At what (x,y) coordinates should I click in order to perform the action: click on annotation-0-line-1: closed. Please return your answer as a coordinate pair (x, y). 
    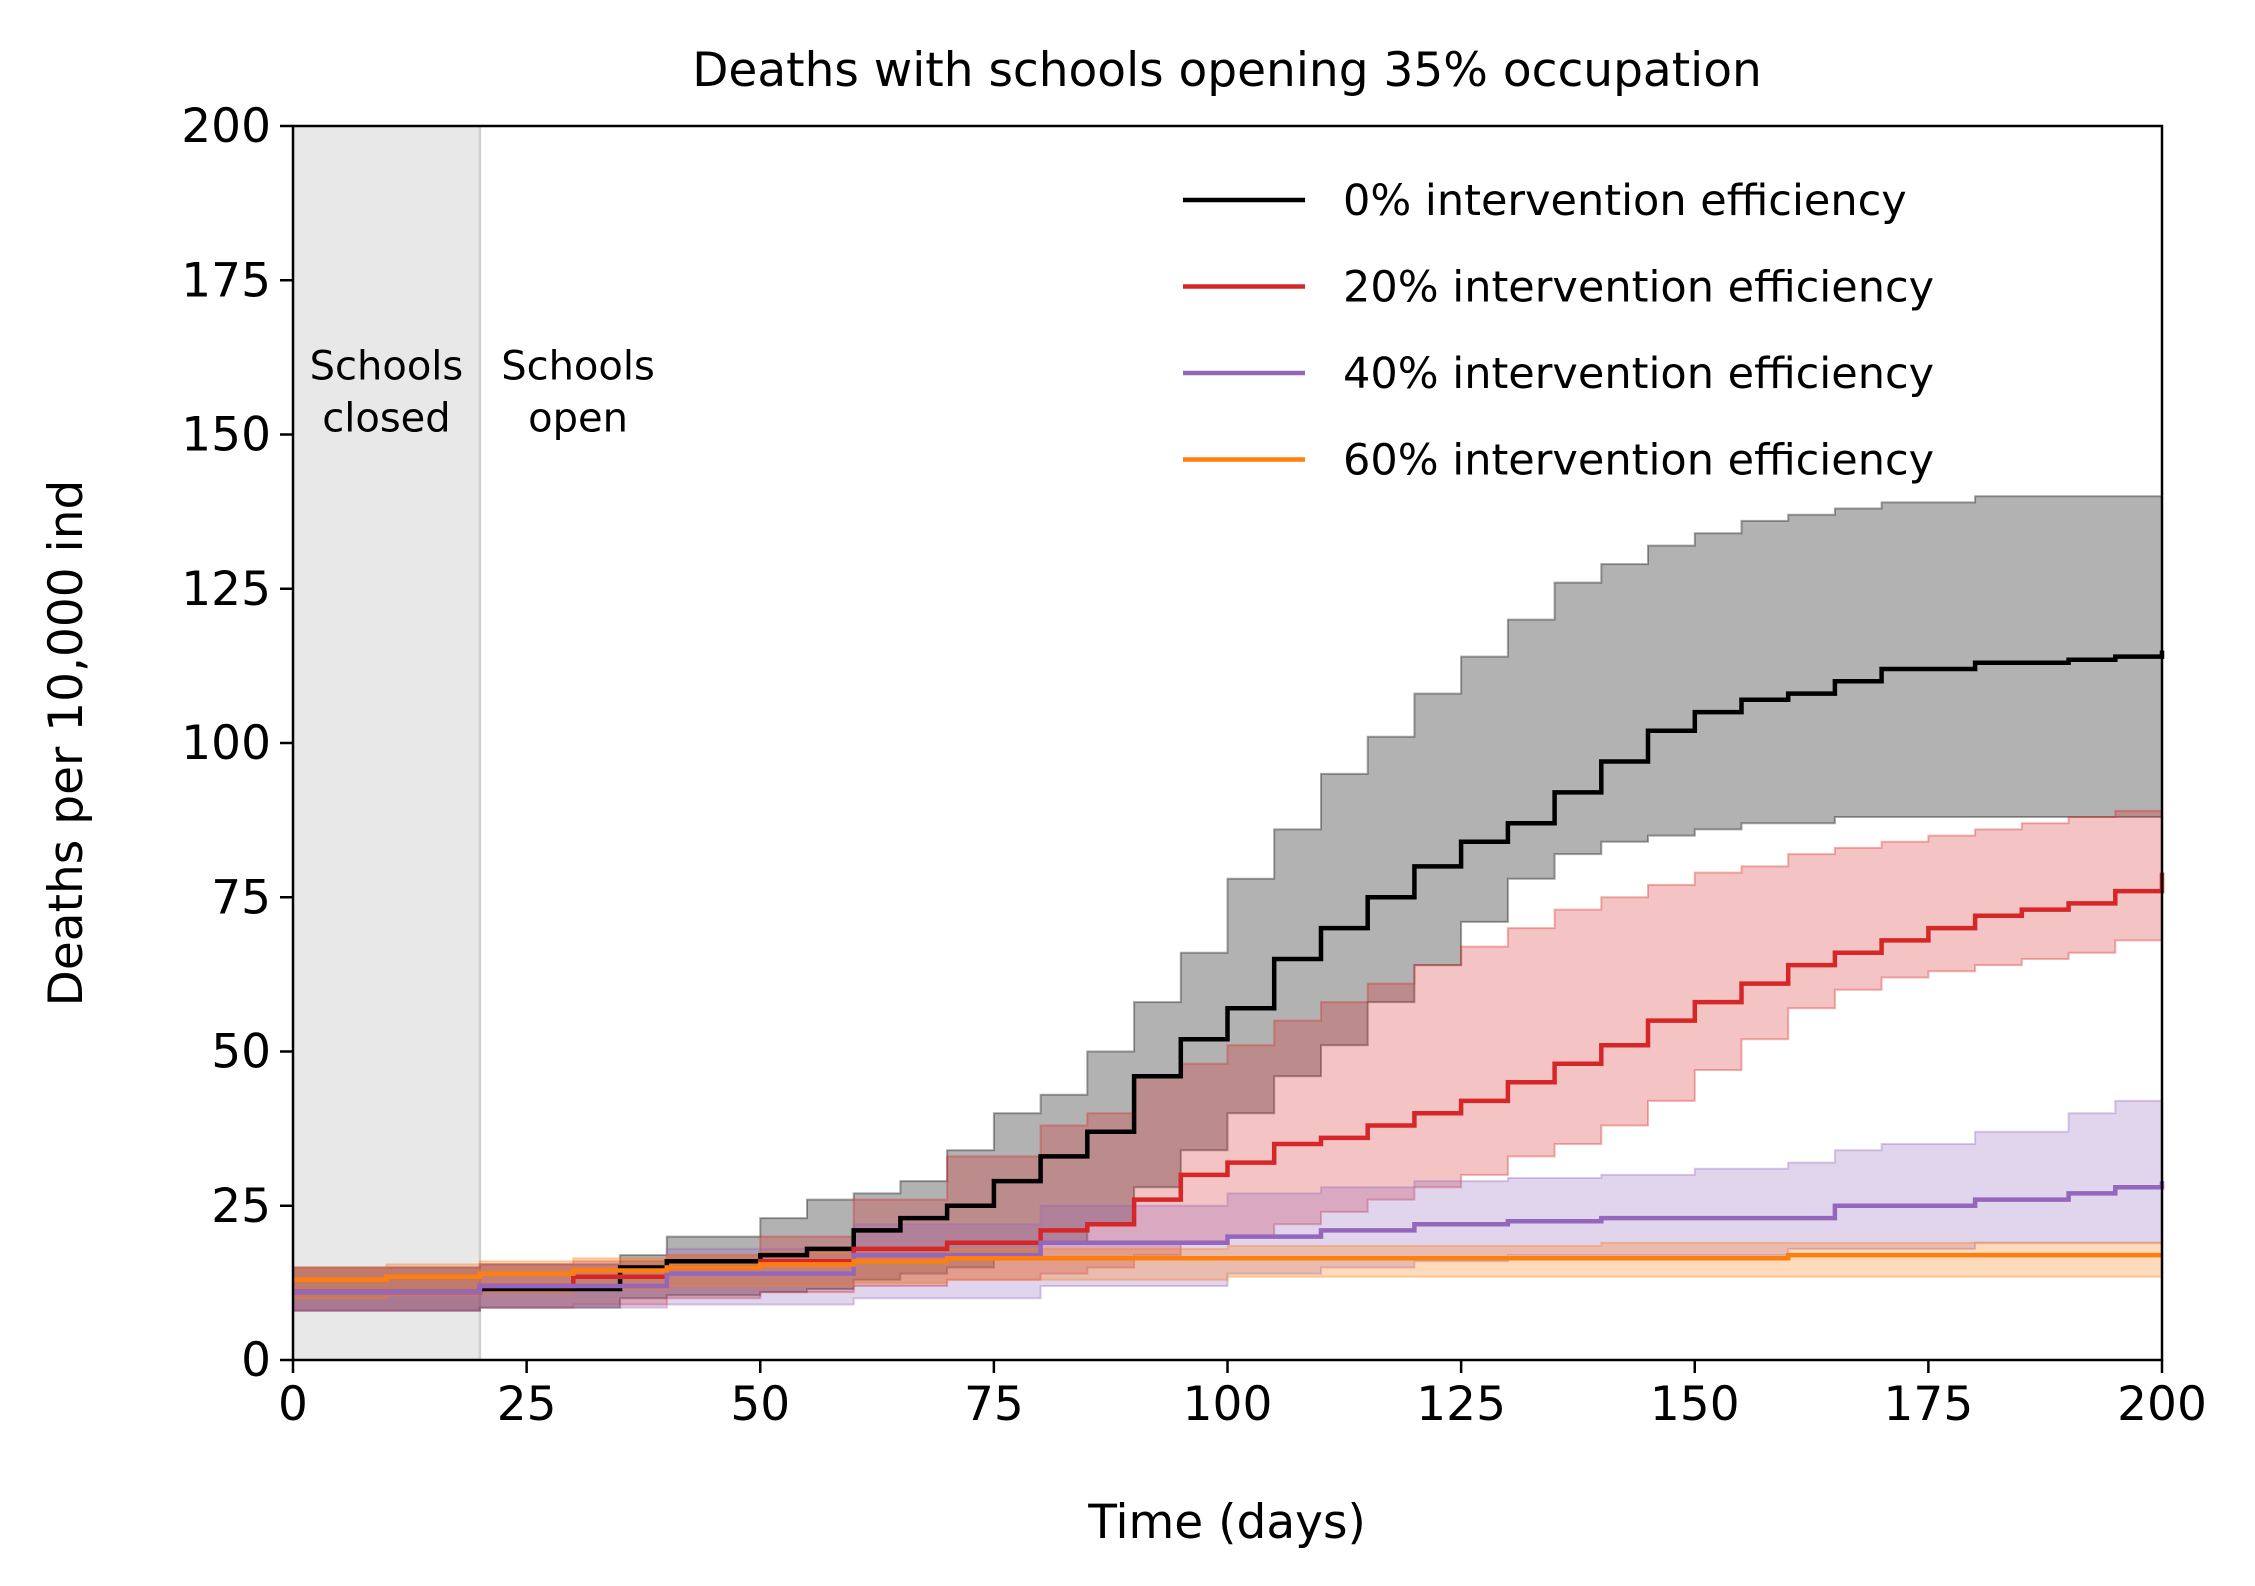
    Looking at the image, I should click on (386, 418).